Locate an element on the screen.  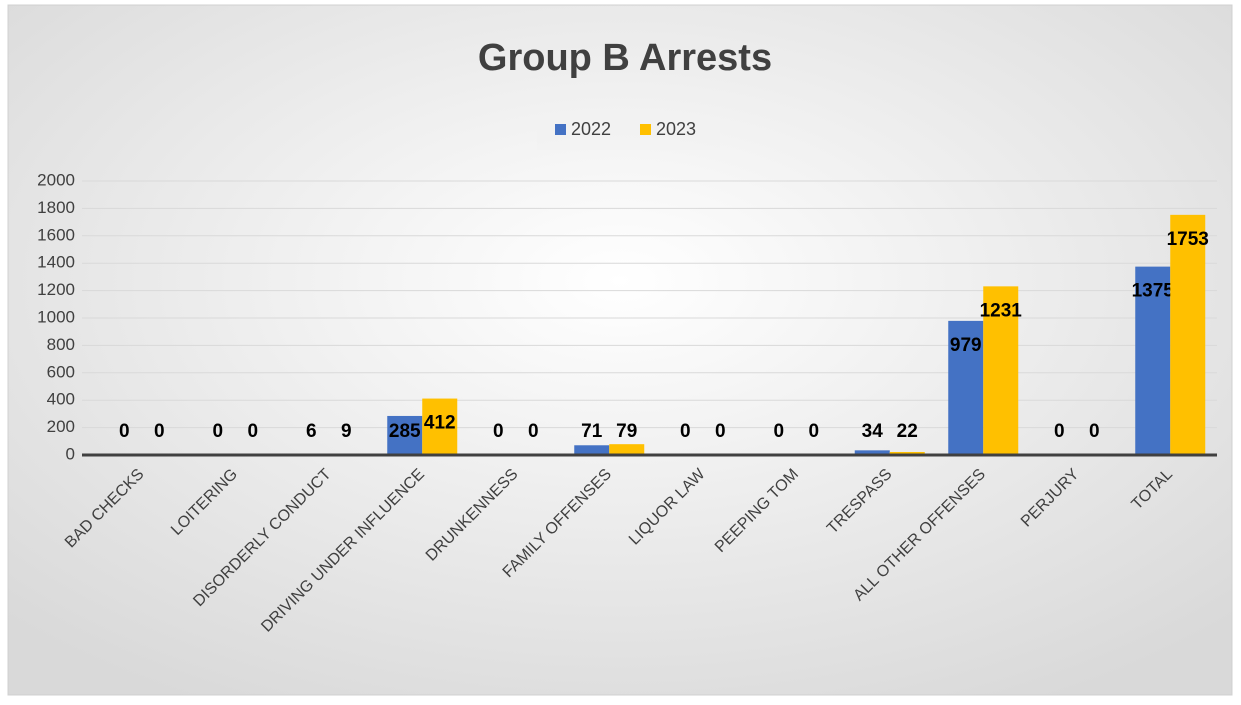
legend-label: 2022 is located at coordinates (591, 129).